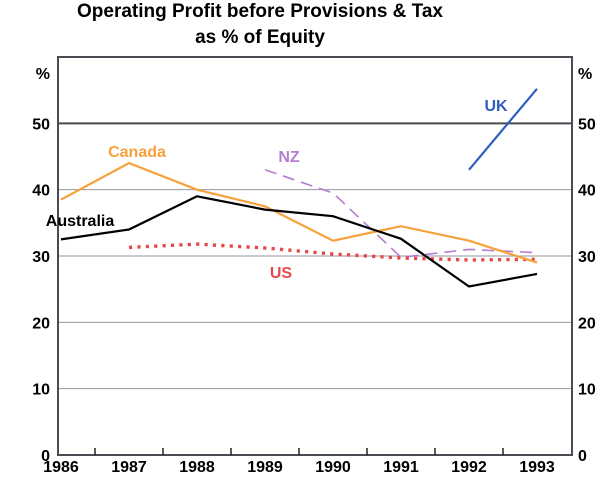 The image size is (600, 478). What do you see at coordinates (289, 157) in the screenshot?
I see `series-label-nz: NZ` at bounding box center [289, 157].